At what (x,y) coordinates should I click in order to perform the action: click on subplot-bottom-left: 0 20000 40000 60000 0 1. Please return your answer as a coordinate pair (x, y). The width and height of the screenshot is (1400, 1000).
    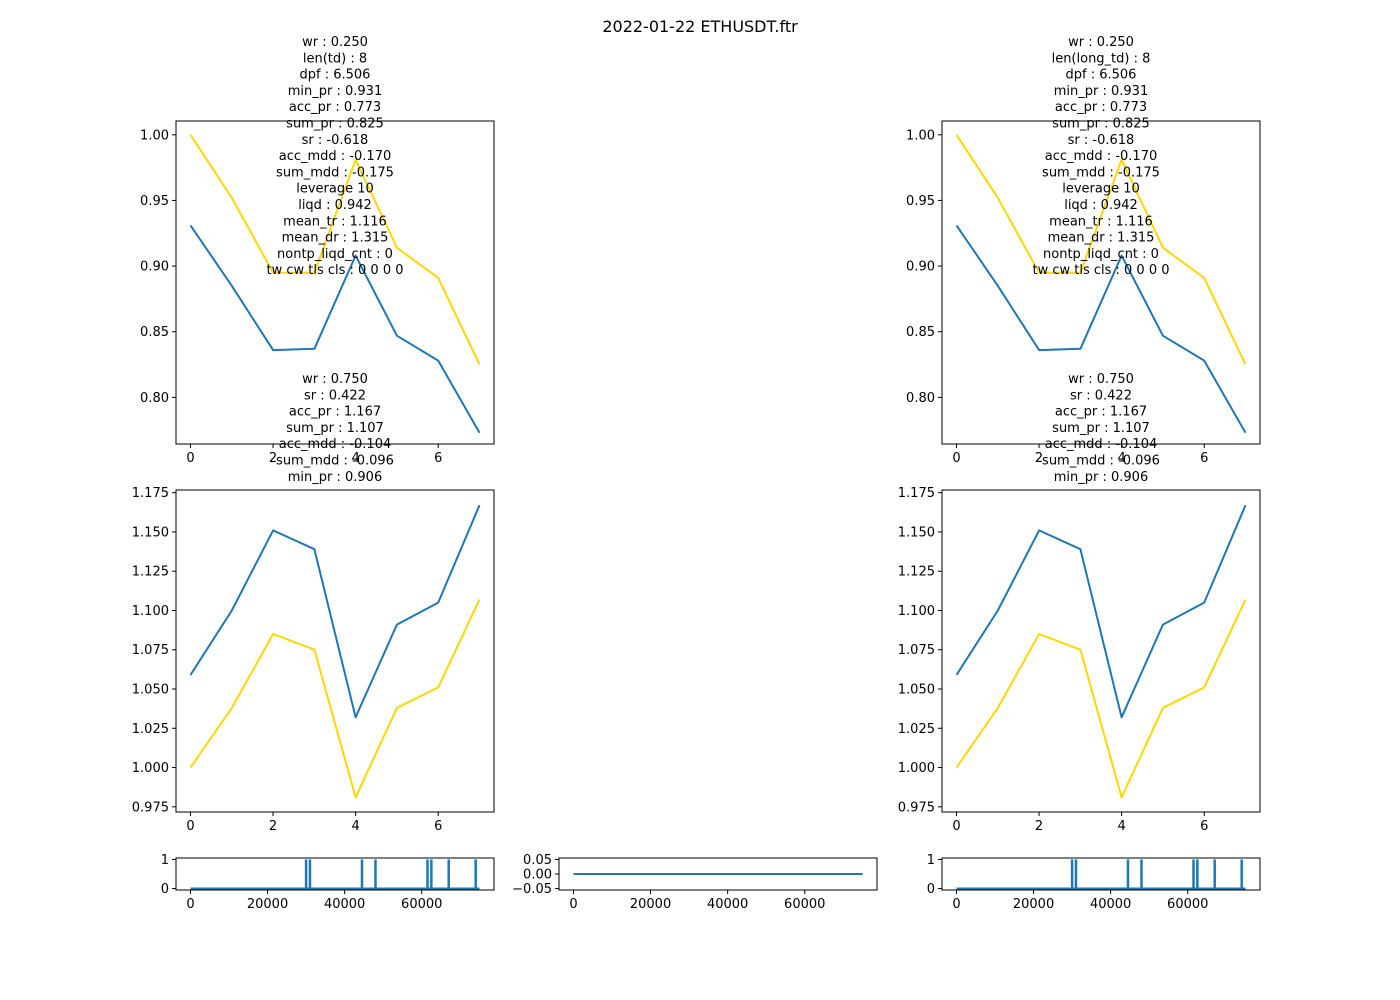
    Looking at the image, I should click on (328, 882).